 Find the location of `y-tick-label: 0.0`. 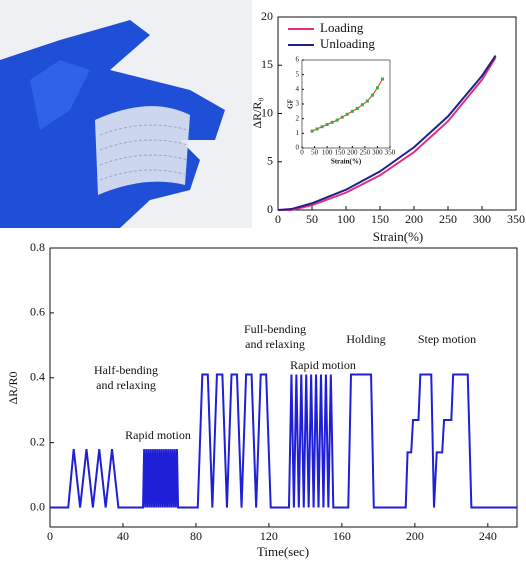

y-tick-label: 0.0 is located at coordinates (37, 506).